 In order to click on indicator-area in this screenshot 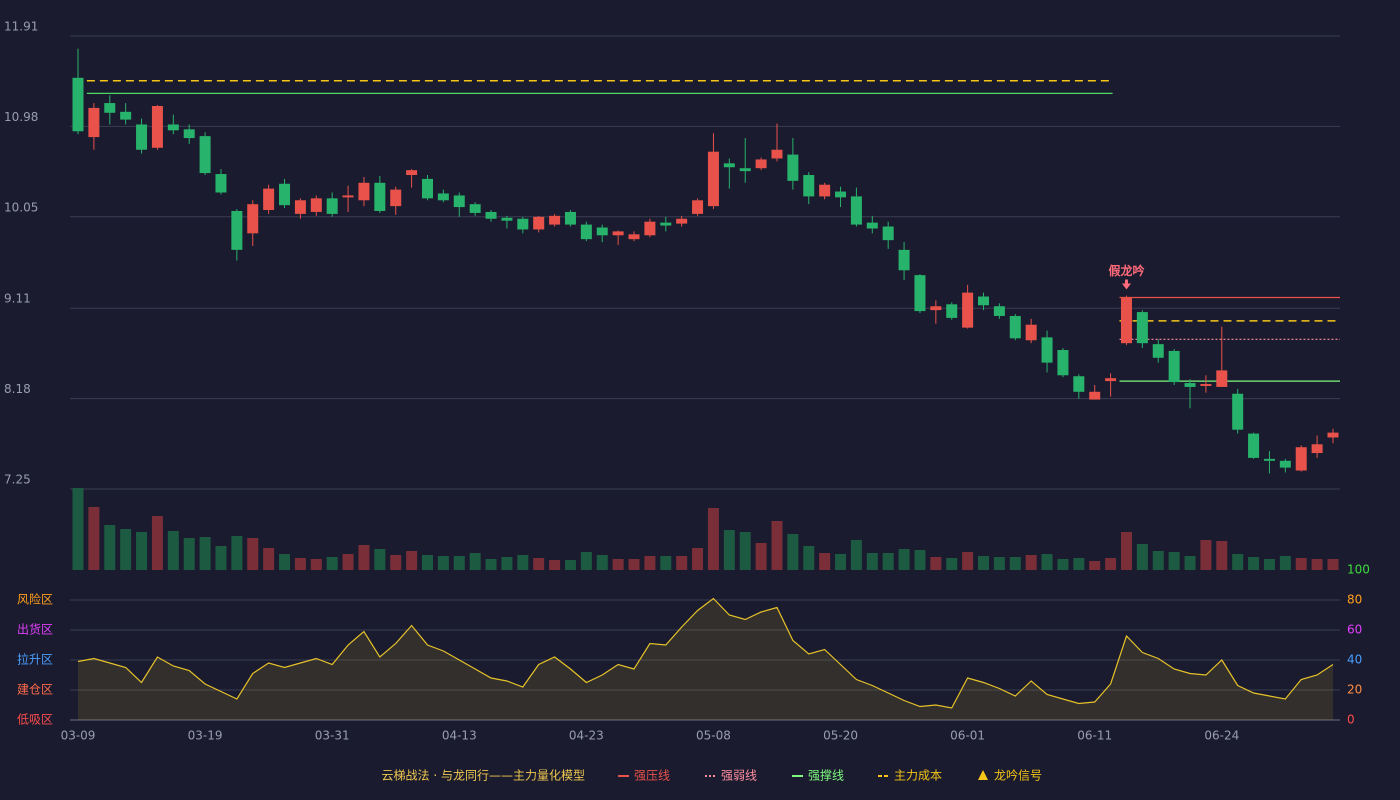, I will do `click(705, 659)`.